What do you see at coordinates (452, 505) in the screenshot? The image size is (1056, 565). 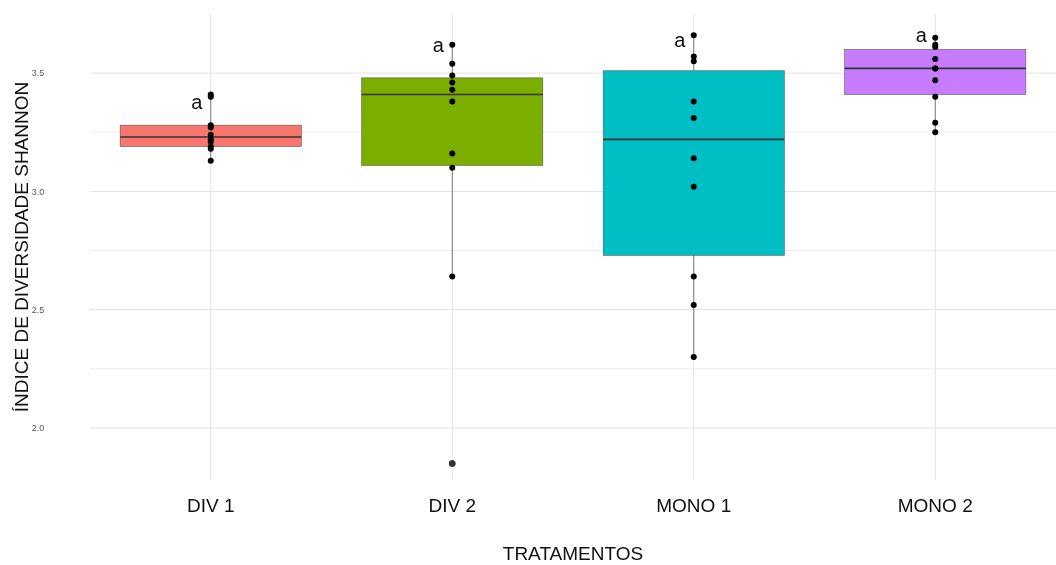 I see `x-tick-label: DIV 2` at bounding box center [452, 505].